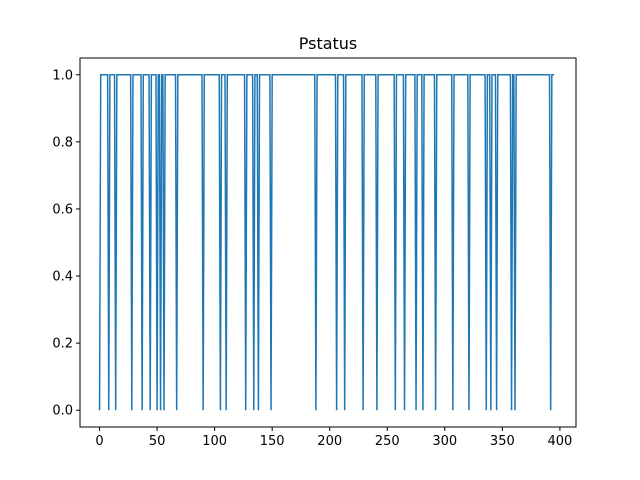 The image size is (640, 480). Describe the element at coordinates (328, 43) in the screenshot. I see `chart-title: Pstatus` at that location.